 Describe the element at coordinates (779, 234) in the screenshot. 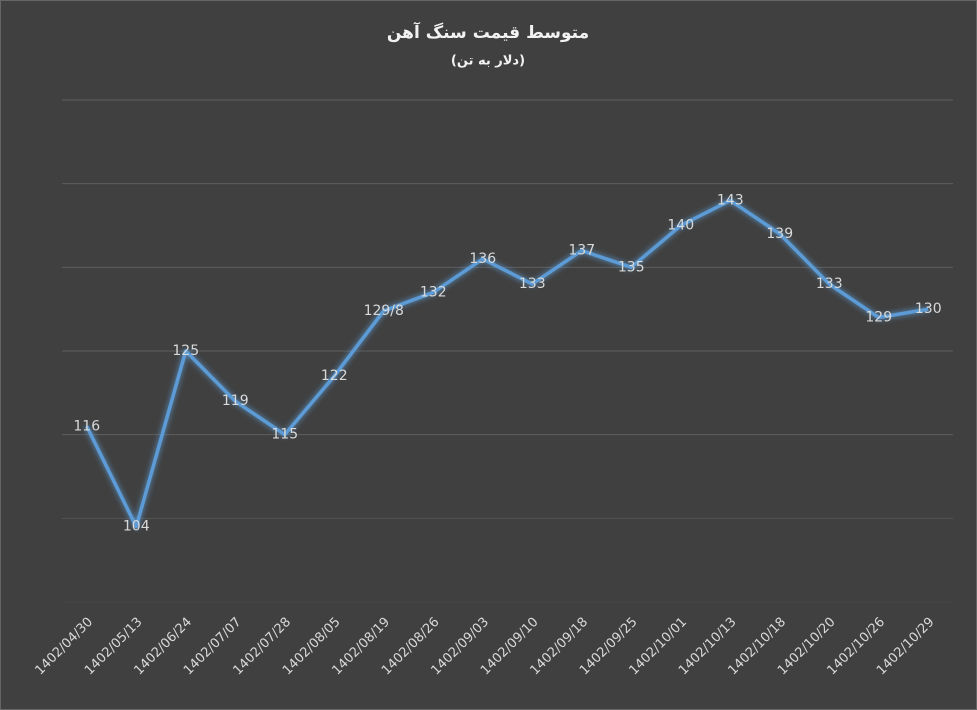

I see `data-label: 139` at that location.